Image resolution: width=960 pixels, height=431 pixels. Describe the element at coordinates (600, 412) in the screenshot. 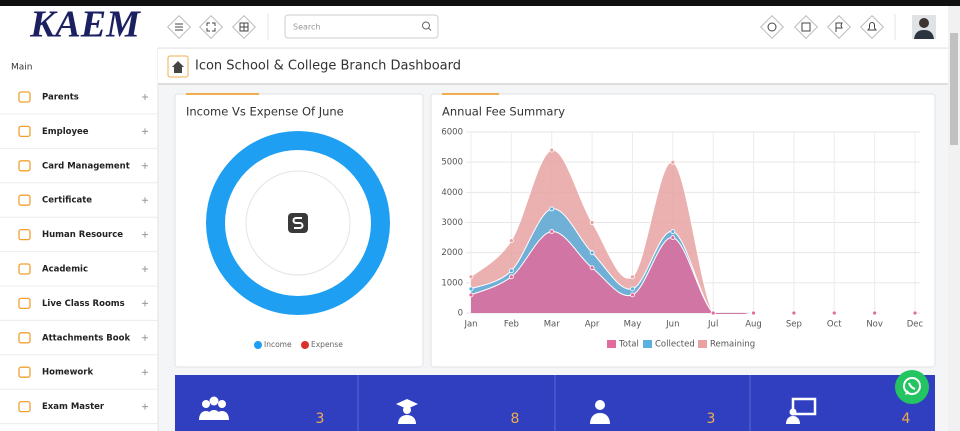

I see `teacher-icon` at that location.